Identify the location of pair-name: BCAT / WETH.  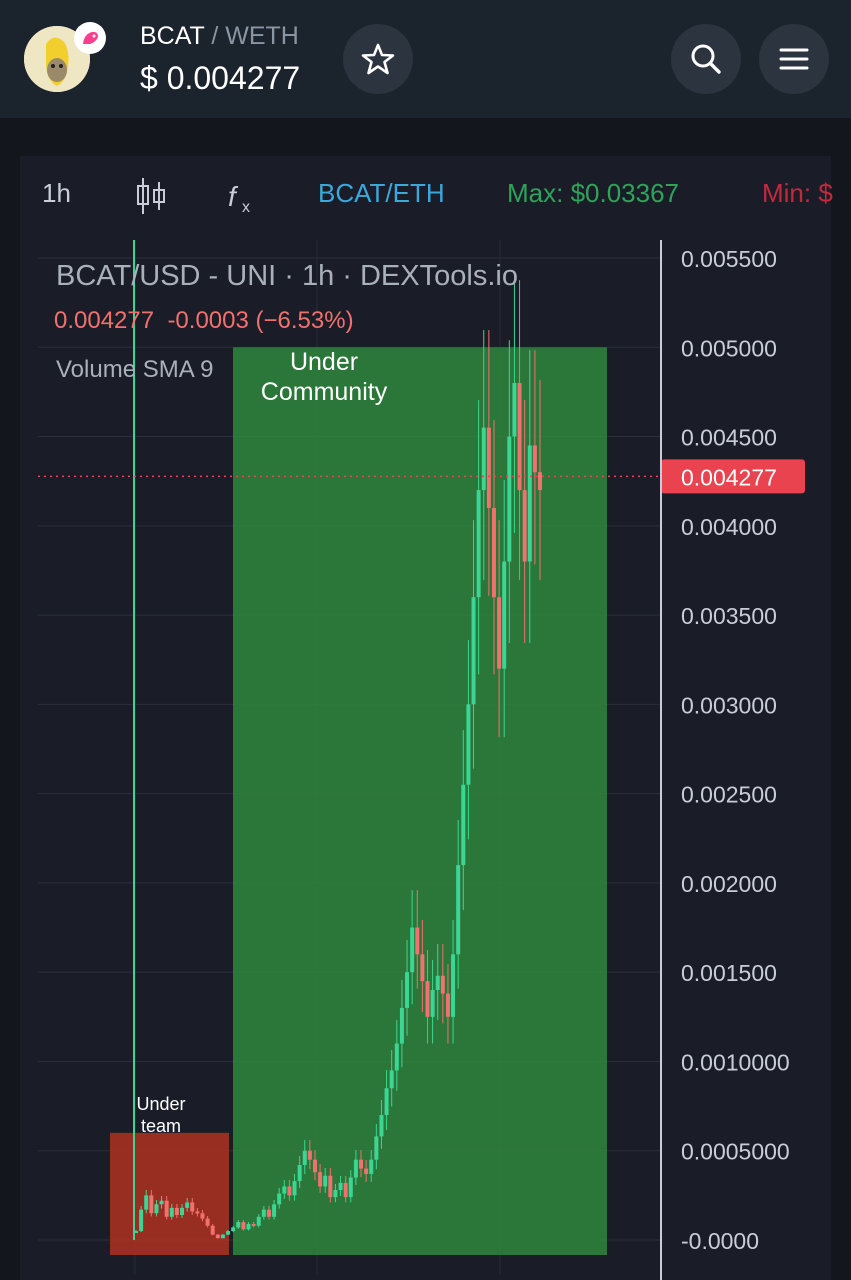
(219, 36).